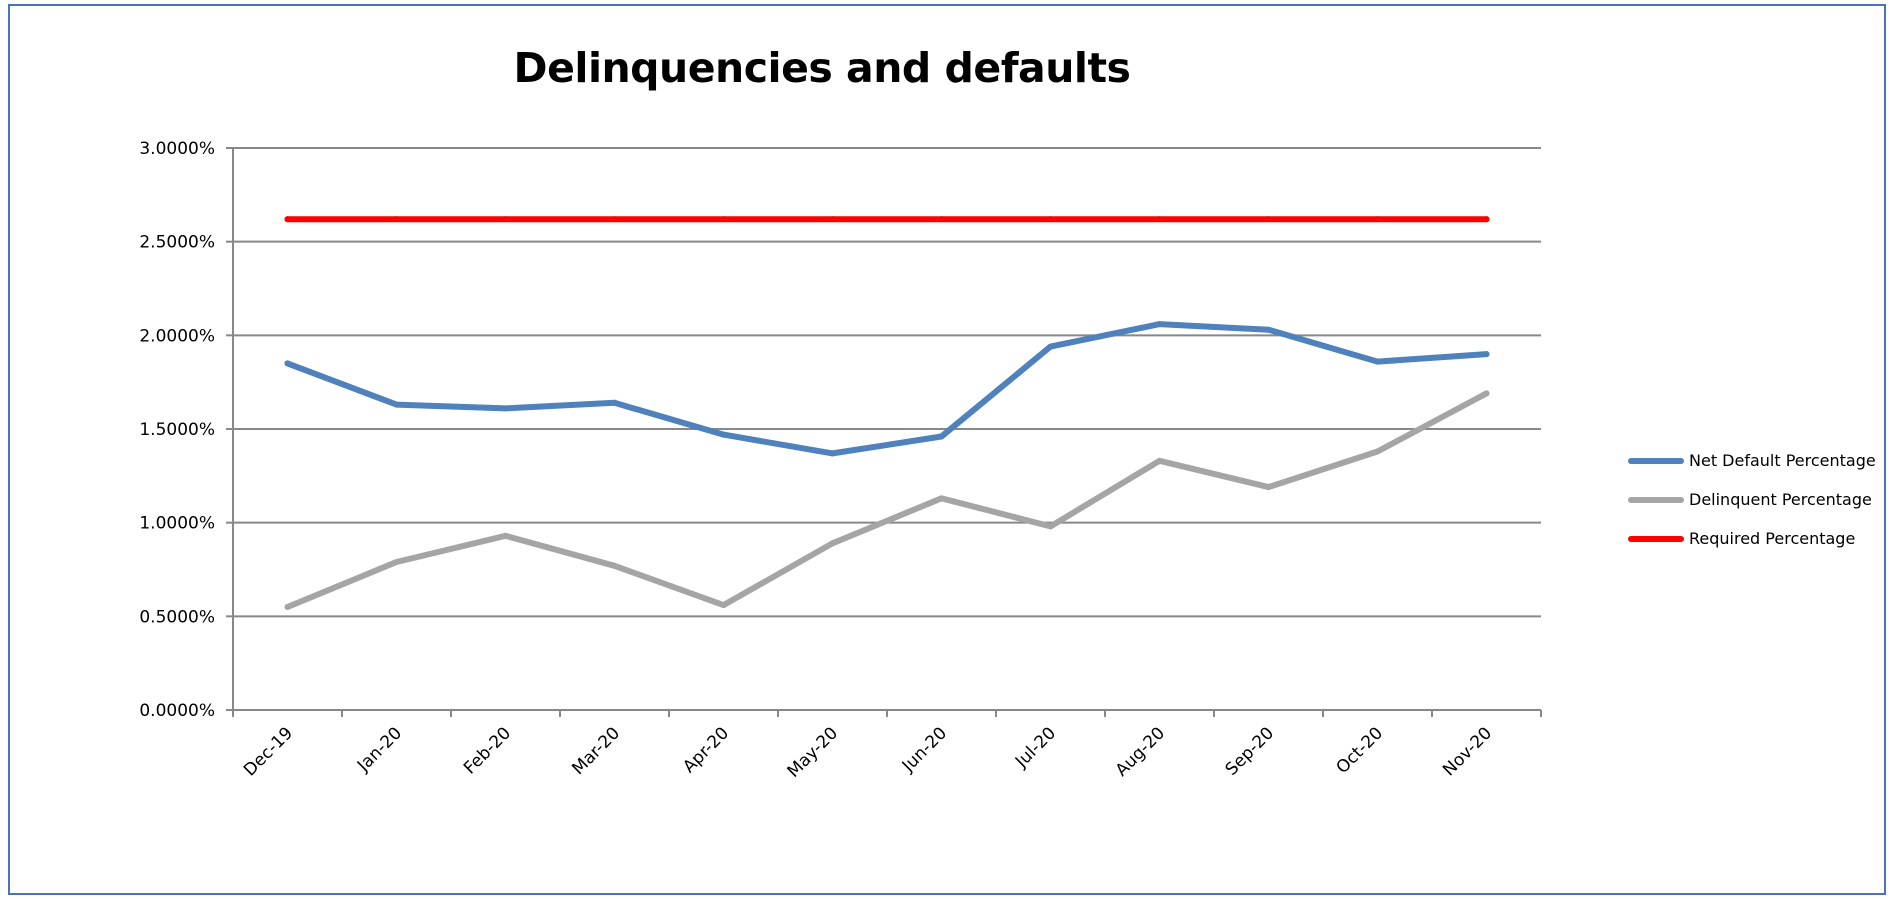 This screenshot has width=1890, height=899. What do you see at coordinates (924, 749) in the screenshot?
I see `x-tick-label: Jun-20` at bounding box center [924, 749].